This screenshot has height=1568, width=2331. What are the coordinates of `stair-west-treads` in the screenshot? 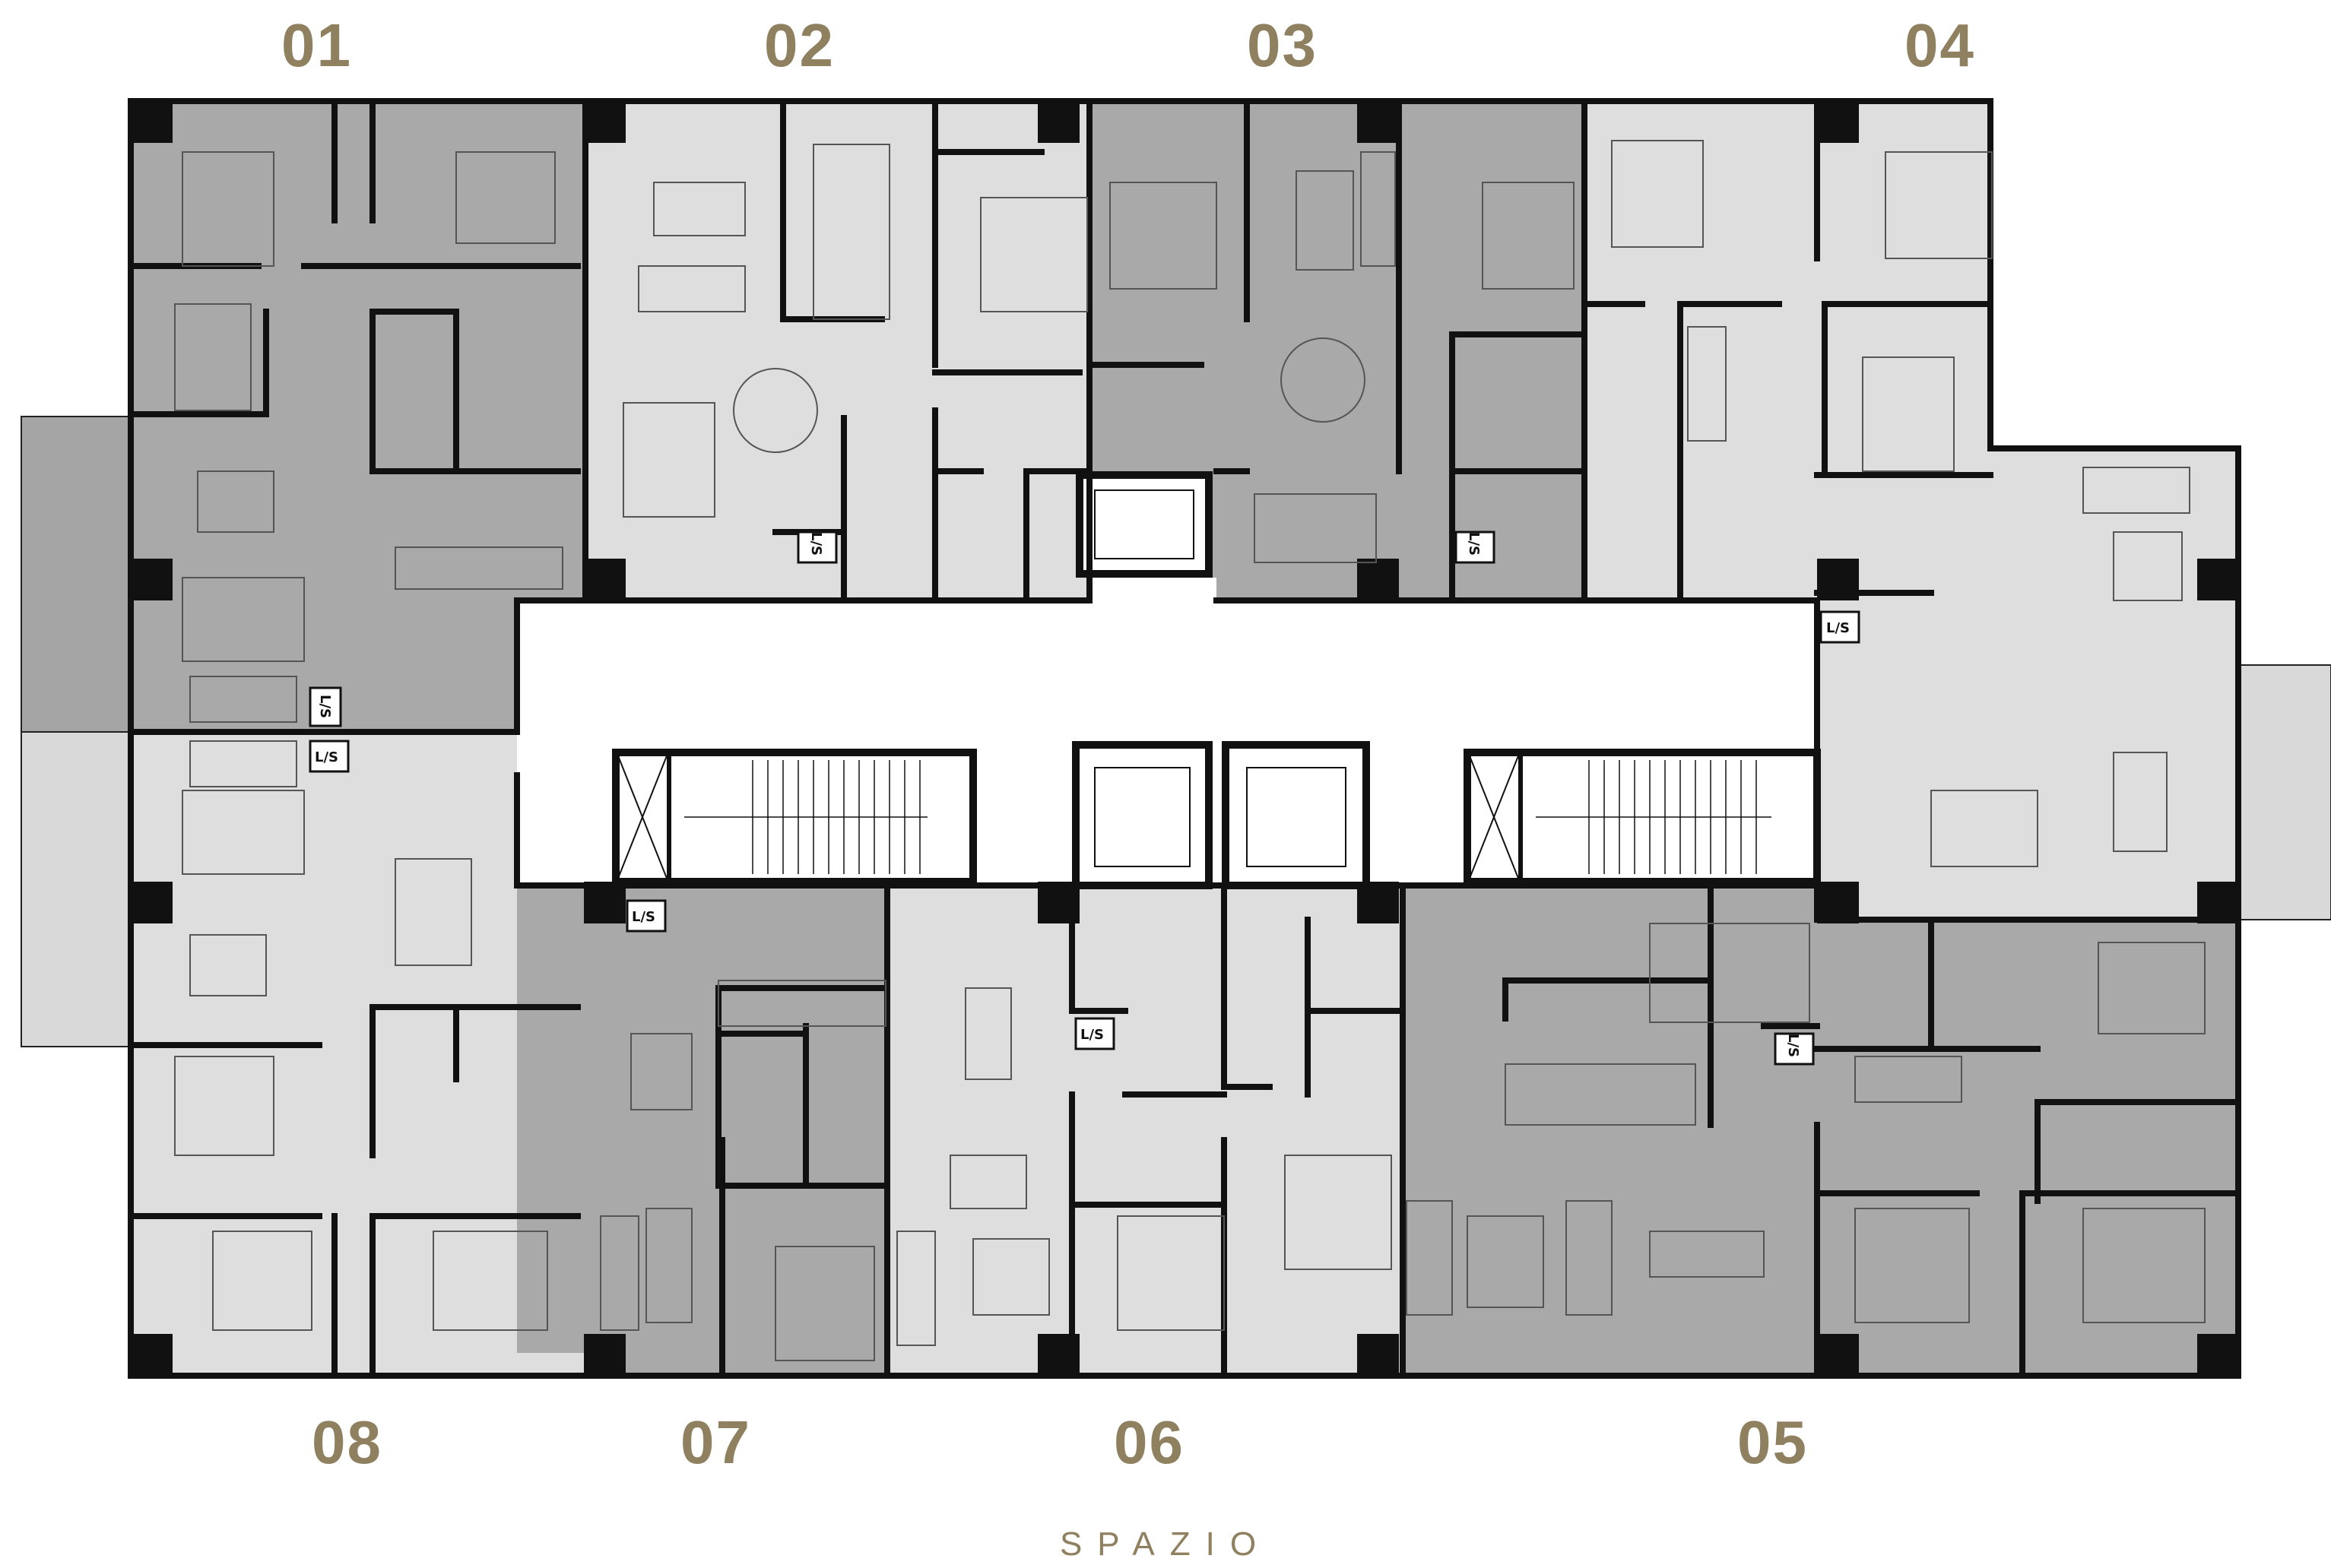 It's located at (806, 817).